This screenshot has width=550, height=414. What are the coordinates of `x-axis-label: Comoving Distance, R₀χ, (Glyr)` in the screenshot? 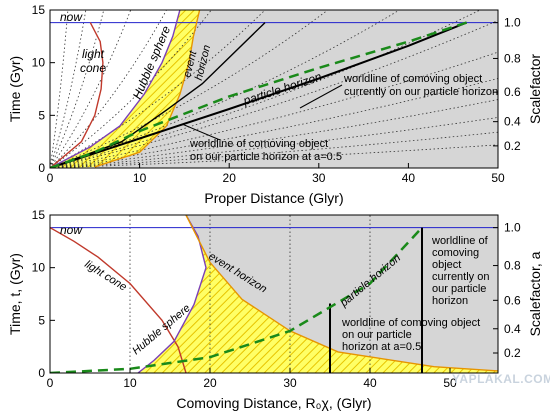 It's located at (273, 403).